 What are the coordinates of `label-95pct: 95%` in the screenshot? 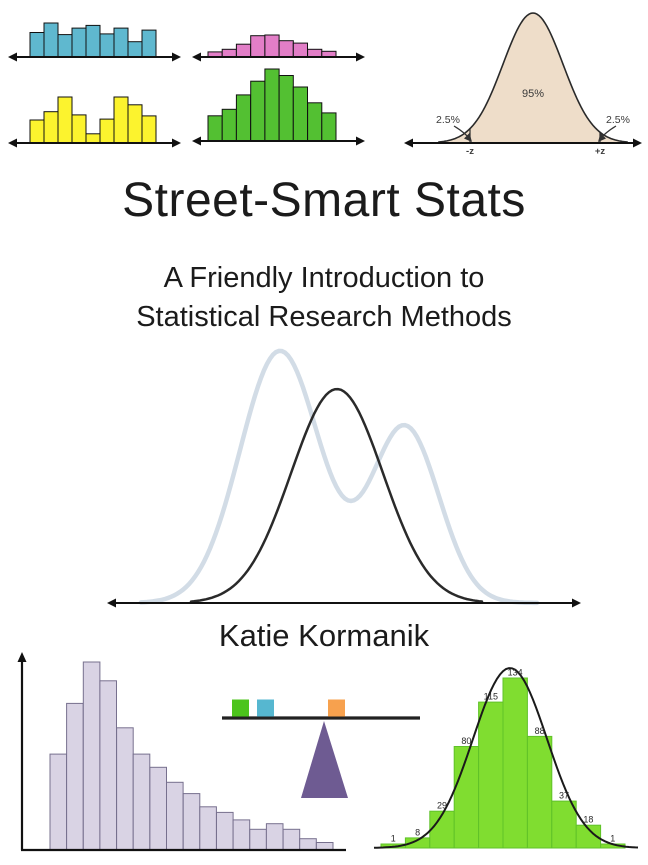 It's located at (533, 94).